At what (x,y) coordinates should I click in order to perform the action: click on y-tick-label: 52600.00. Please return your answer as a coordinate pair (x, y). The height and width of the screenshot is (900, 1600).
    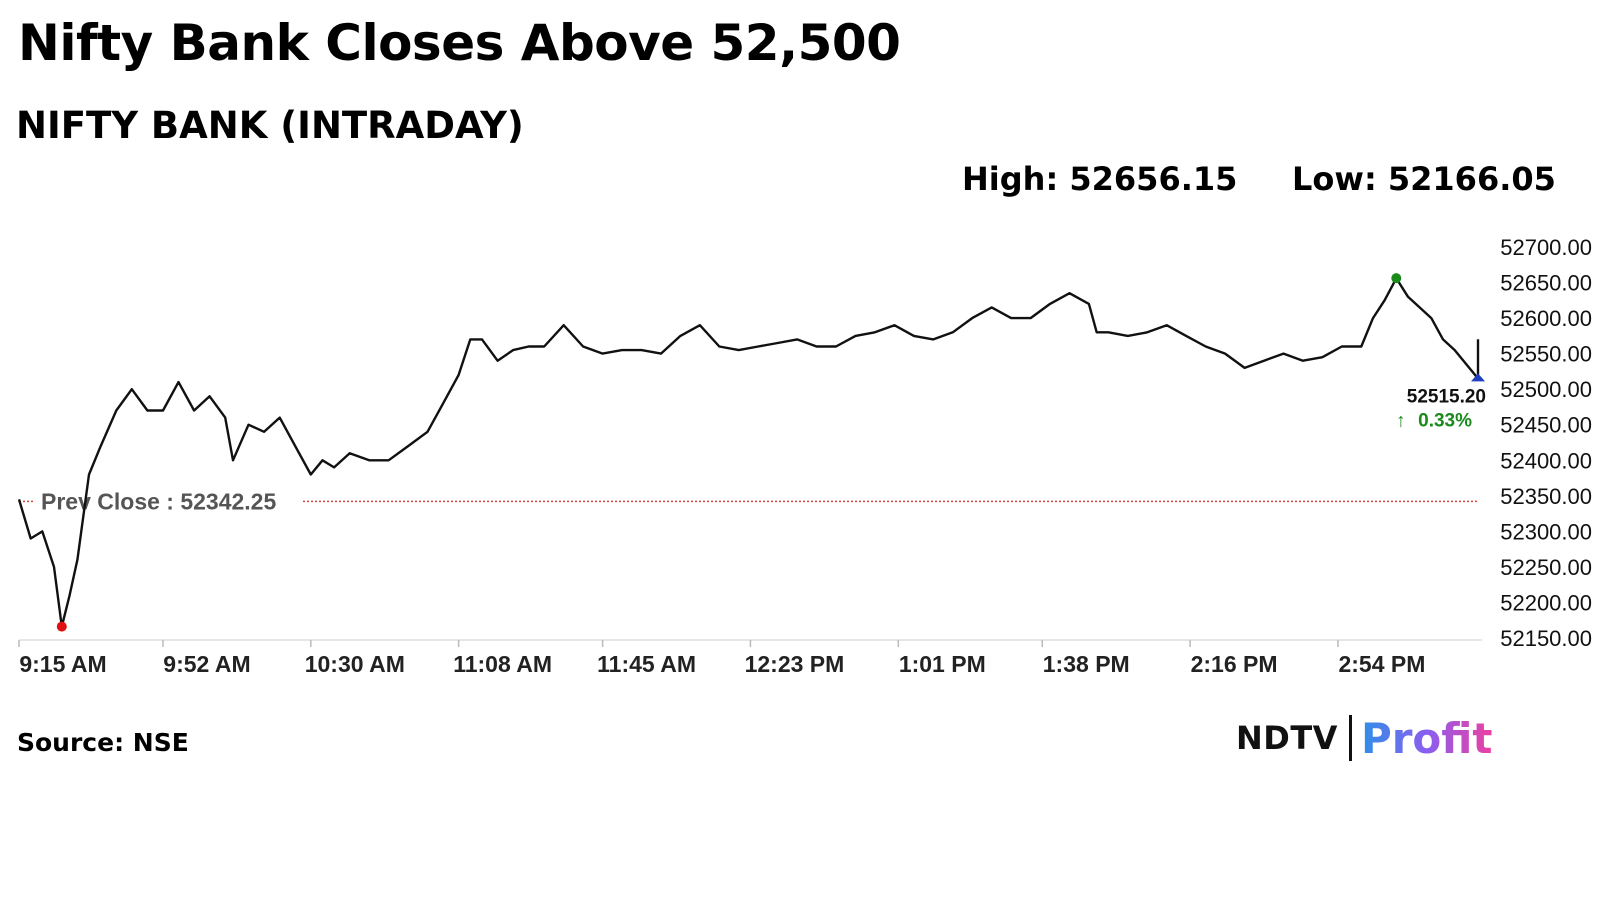
    Looking at the image, I should click on (1546, 318).